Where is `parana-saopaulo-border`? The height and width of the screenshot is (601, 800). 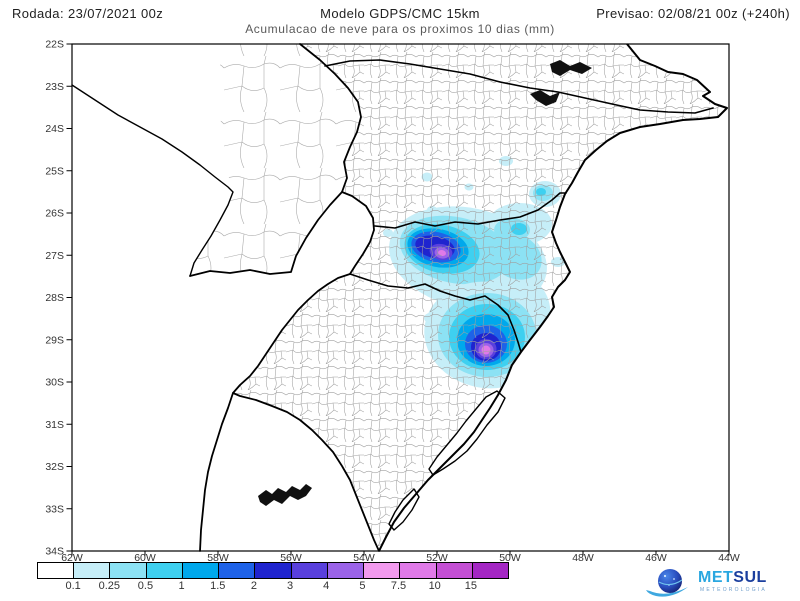 parana-saopaulo-border is located at coordinates (519, 86).